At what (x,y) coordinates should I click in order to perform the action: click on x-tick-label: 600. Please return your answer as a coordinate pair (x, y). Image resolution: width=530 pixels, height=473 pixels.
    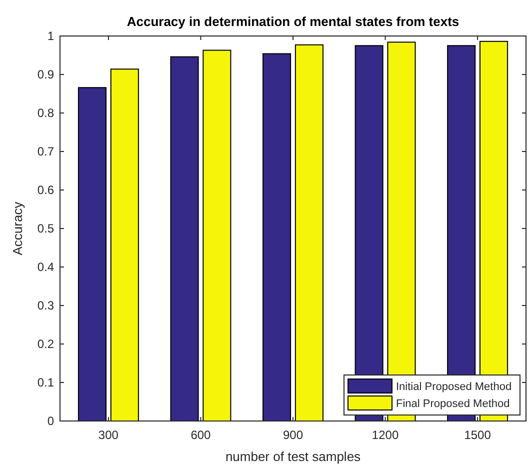
    Looking at the image, I should click on (201, 435).